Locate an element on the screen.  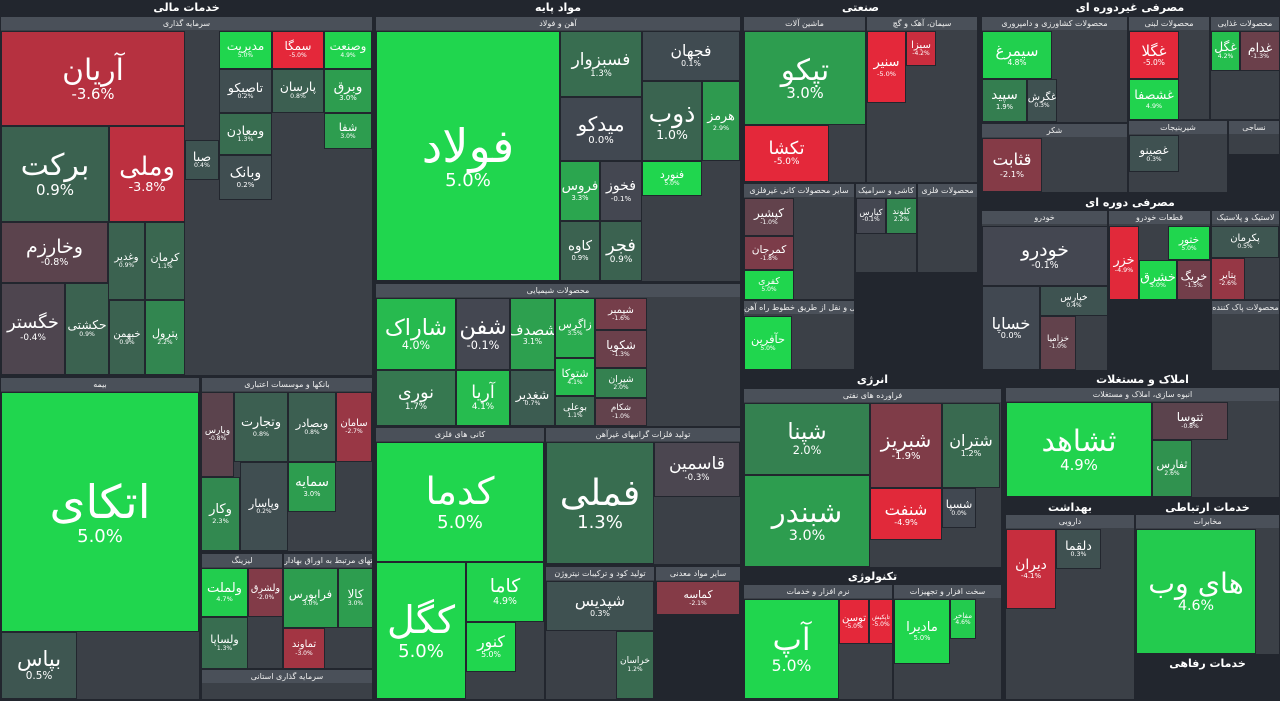
stock-tile: سیمرغ 4.8% is located at coordinates (1017, 55).